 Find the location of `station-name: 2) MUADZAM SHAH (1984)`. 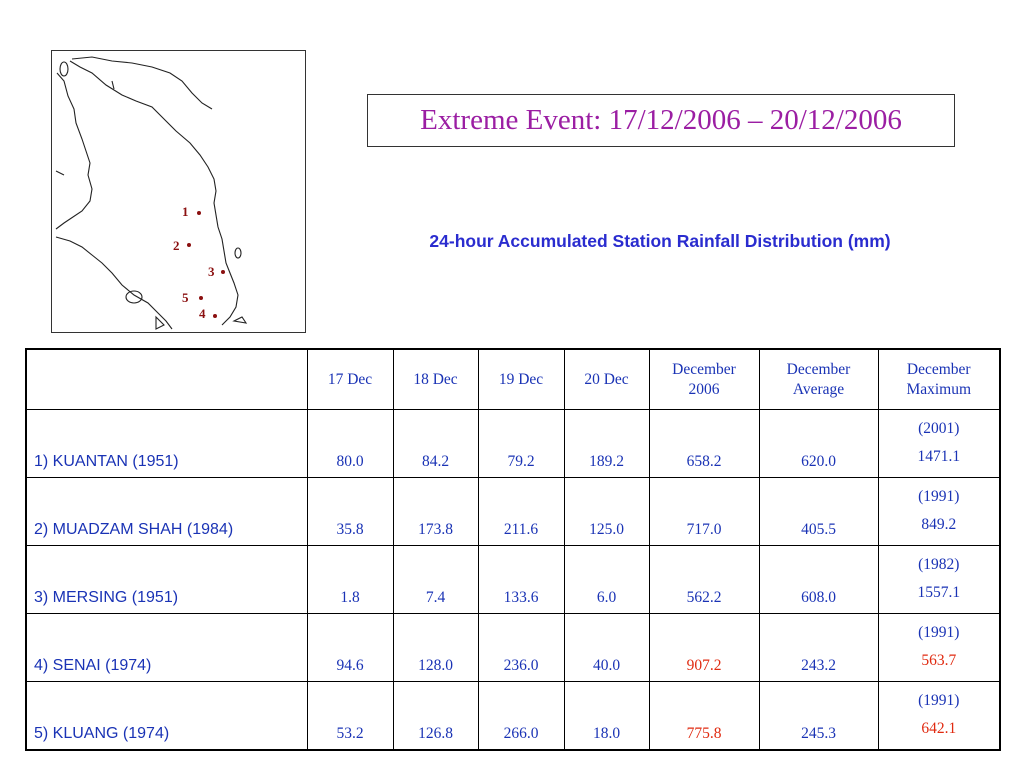

station-name: 2) MUADZAM SHAH (1984) is located at coordinates (166, 511).